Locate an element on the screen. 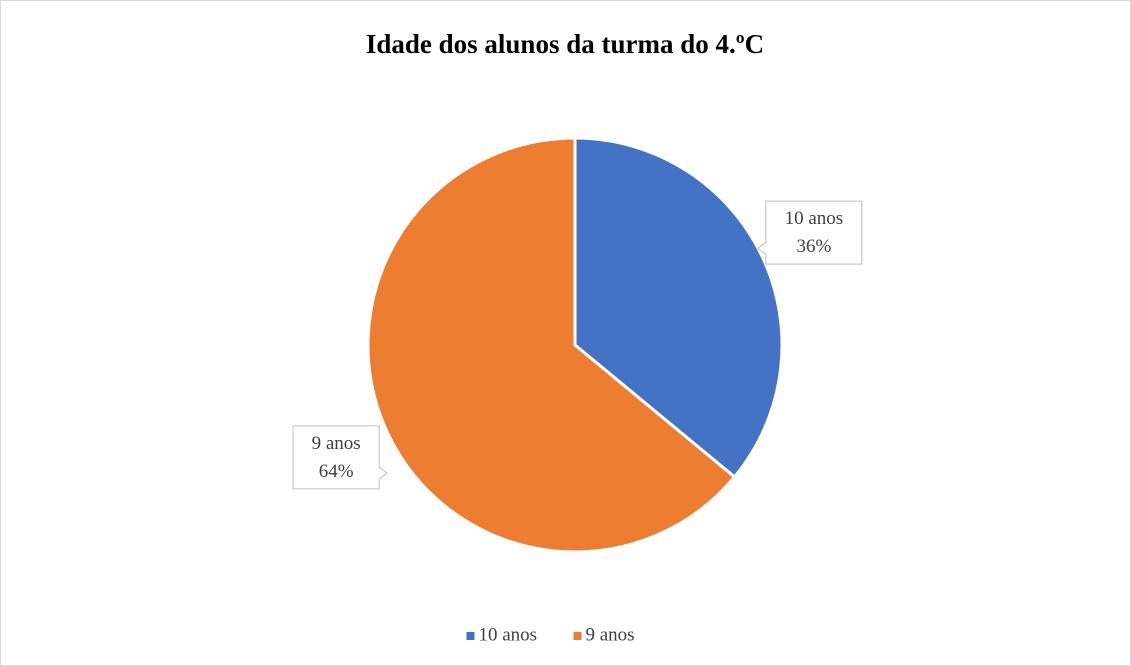  legend-label: 10 anos is located at coordinates (508, 634).